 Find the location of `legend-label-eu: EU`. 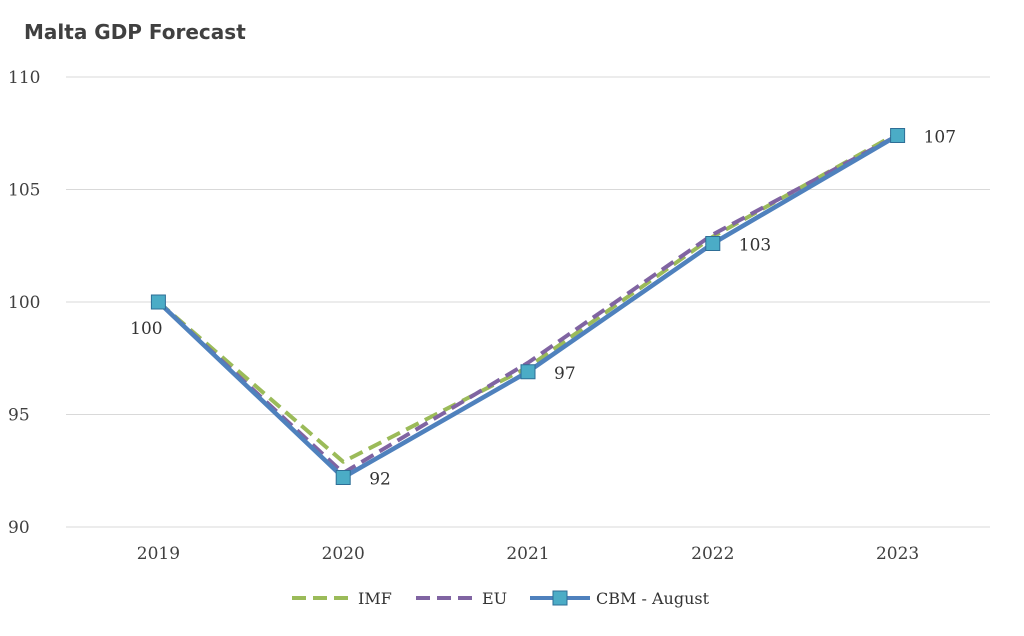

legend-label-eu: EU is located at coordinates (494, 598).